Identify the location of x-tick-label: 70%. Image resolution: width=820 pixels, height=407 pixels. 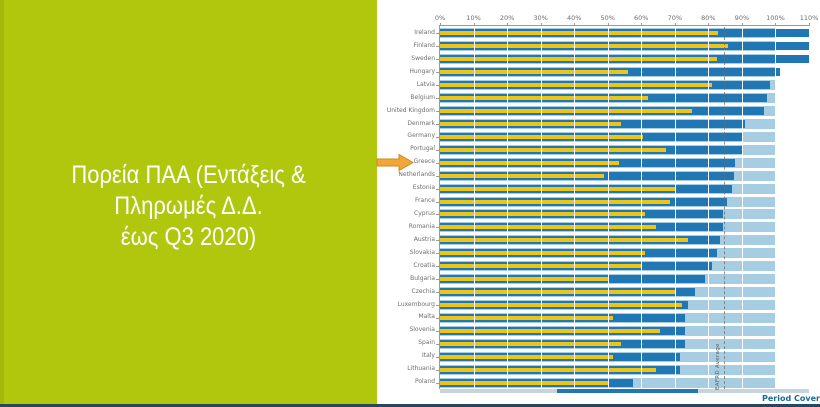
(675, 18).